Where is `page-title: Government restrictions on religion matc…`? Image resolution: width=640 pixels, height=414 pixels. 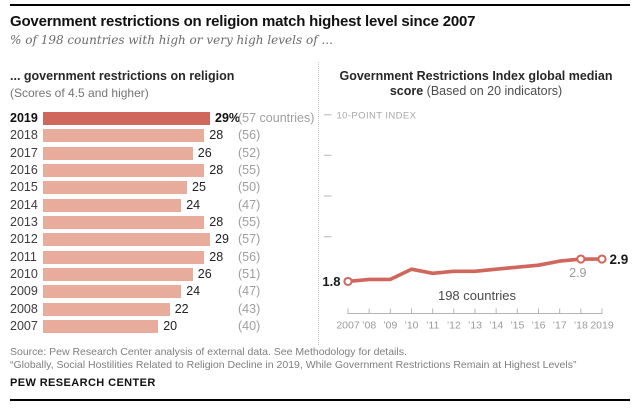
page-title: Government restrictions on religion matc… is located at coordinates (243, 21).